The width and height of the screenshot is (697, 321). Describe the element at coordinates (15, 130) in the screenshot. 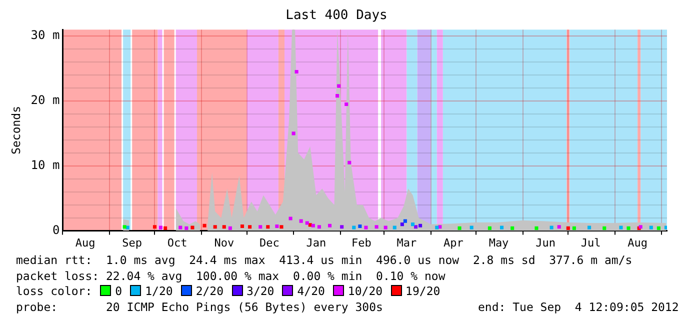

I see `y-axis-title: Seconds` at that location.